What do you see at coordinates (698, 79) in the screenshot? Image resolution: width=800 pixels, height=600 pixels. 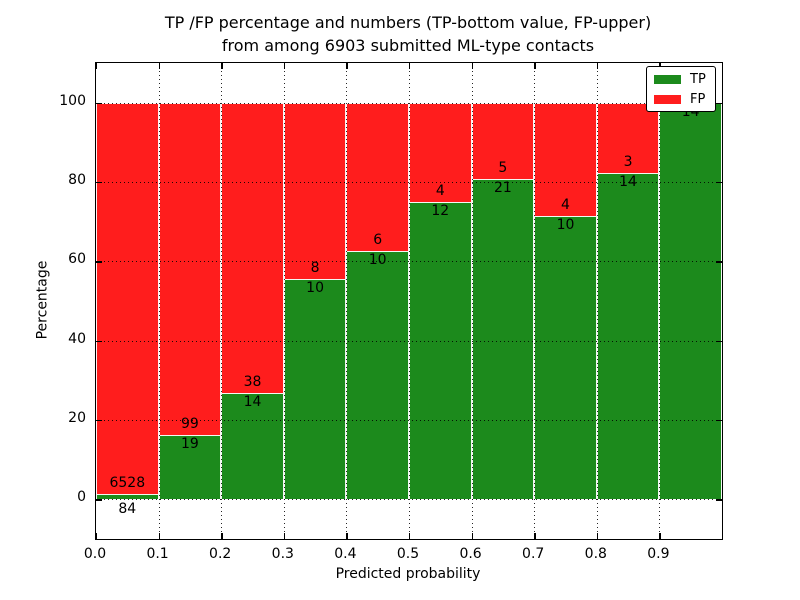 I see `legend-label-tp: TP` at bounding box center [698, 79].